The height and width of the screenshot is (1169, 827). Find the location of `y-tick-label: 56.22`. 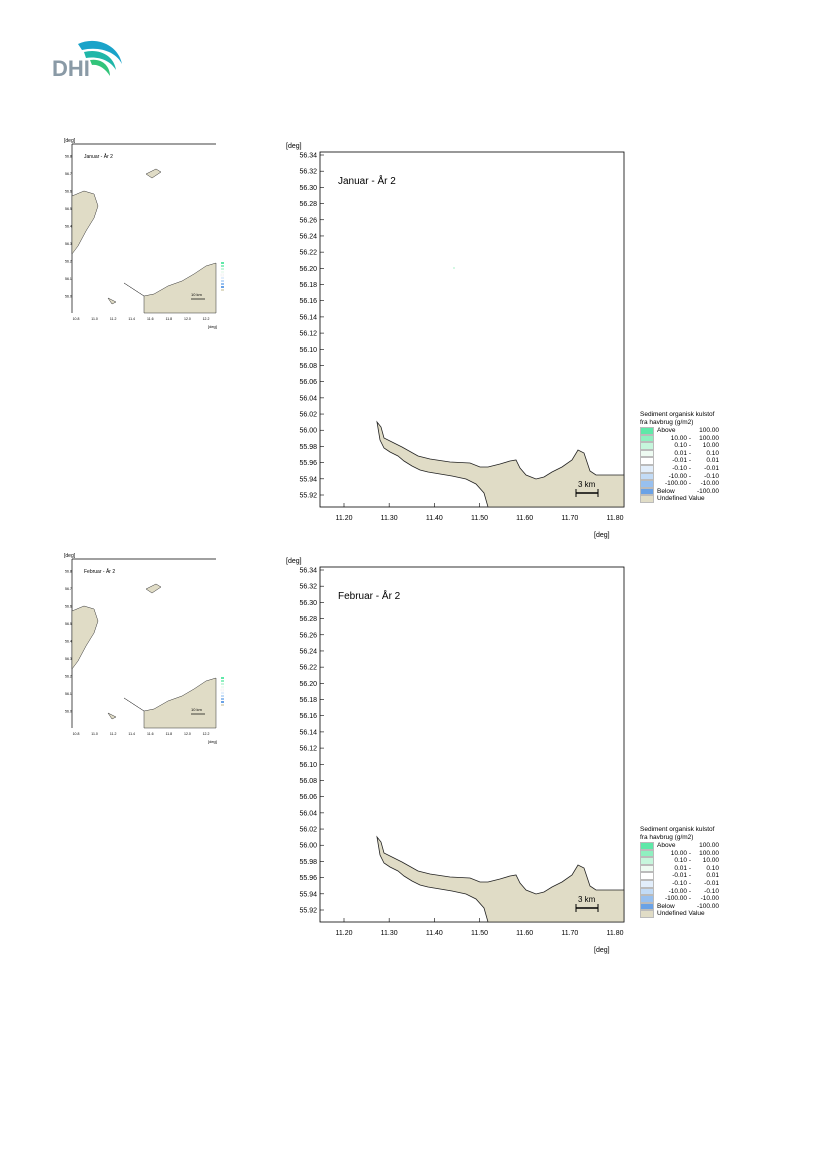

y-tick-label: 56.22 is located at coordinates (308, 668).